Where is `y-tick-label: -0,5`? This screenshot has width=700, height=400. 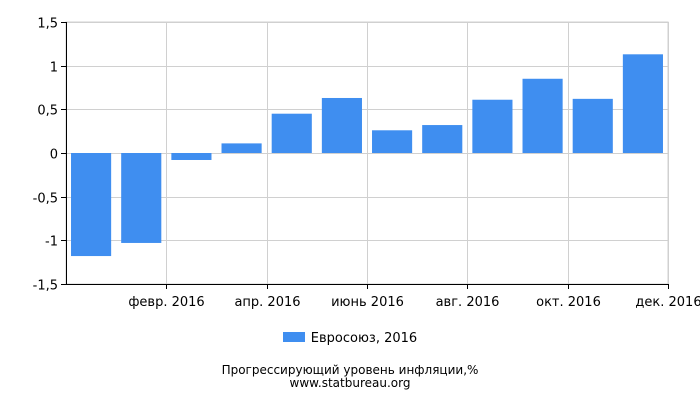
y-tick-label: -0,5 is located at coordinates (45, 199).